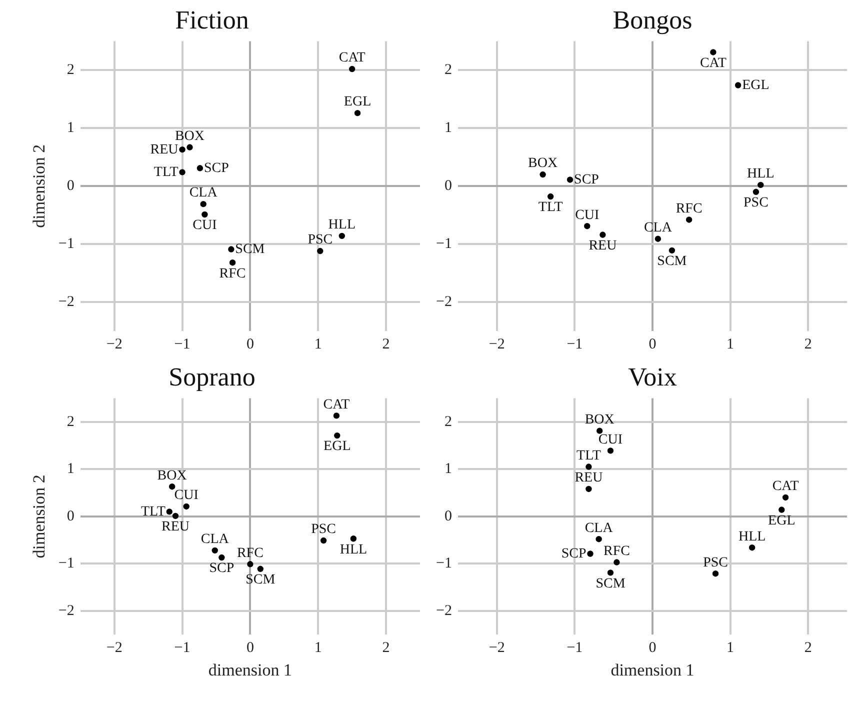 The width and height of the screenshot is (855, 715). What do you see at coordinates (212, 377) in the screenshot?
I see `chart-title: Soprano` at bounding box center [212, 377].